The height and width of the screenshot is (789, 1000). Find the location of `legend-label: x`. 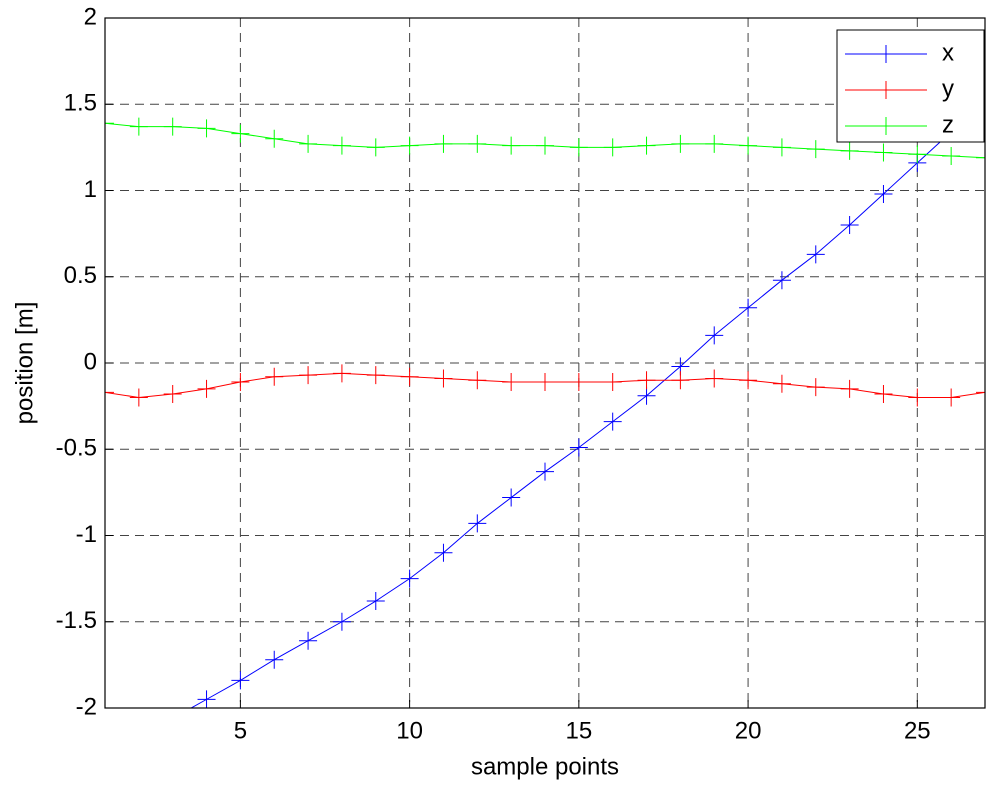

legend-label: x is located at coordinates (948, 52).